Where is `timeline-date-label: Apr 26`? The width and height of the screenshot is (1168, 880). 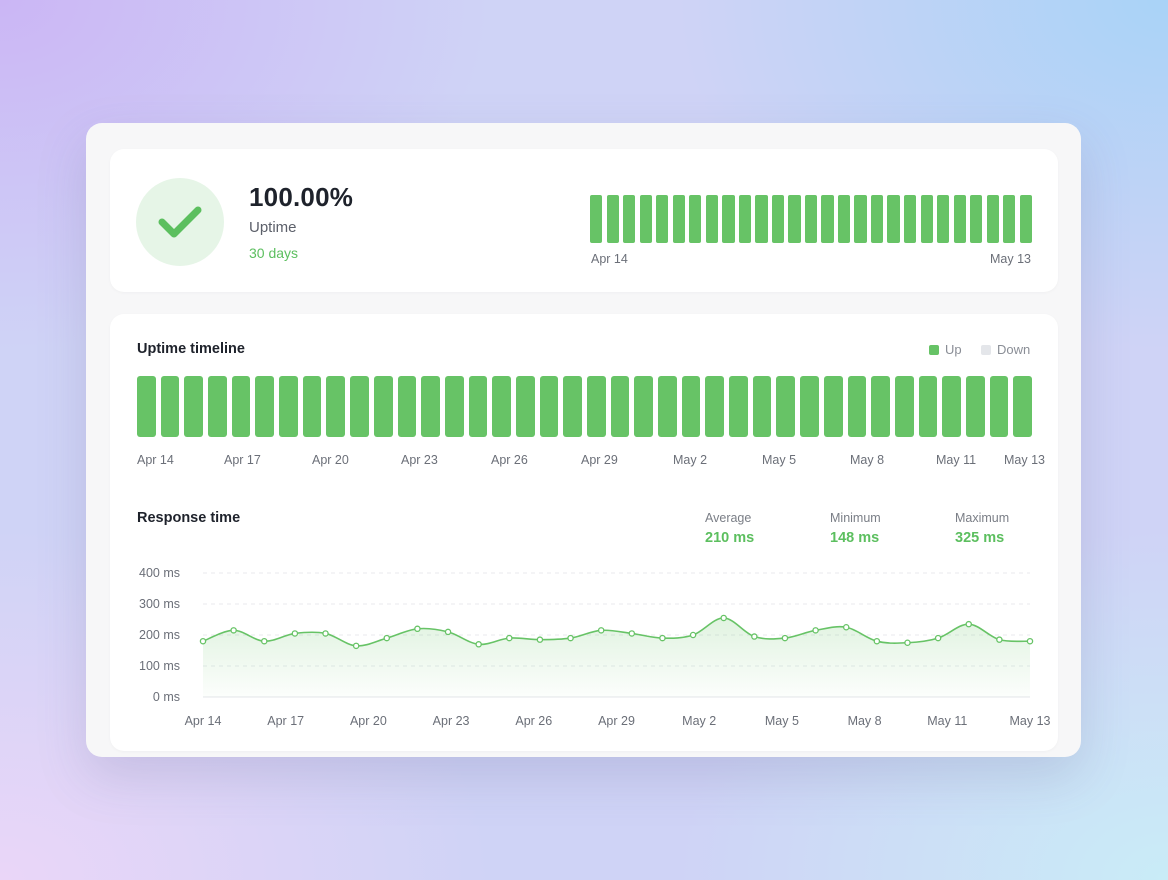
timeline-date-label: Apr 26 is located at coordinates (509, 460).